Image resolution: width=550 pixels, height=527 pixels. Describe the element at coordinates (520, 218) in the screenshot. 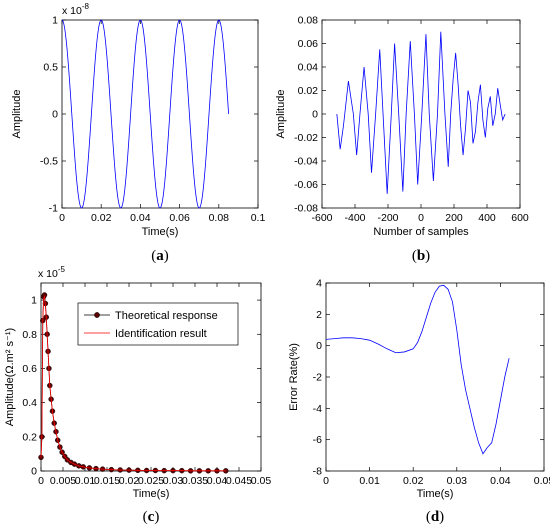

I see `x-tick-label-b-6: 600` at that location.